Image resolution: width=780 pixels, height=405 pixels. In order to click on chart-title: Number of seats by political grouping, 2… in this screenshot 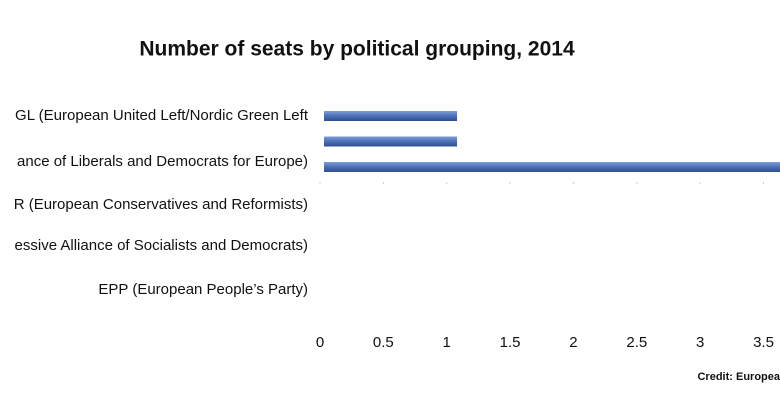, I will do `click(357, 49)`.